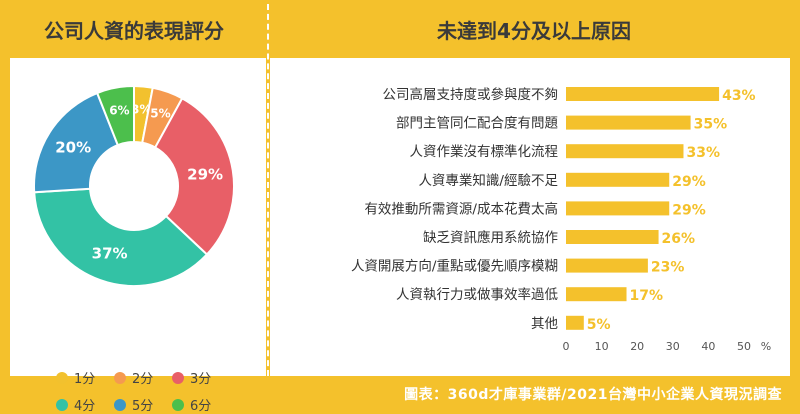 The height and width of the screenshot is (414, 800). What do you see at coordinates (490, 237) in the screenshot?
I see `bar-category-label-6: 缺乏資訊應用系統協作` at bounding box center [490, 237].